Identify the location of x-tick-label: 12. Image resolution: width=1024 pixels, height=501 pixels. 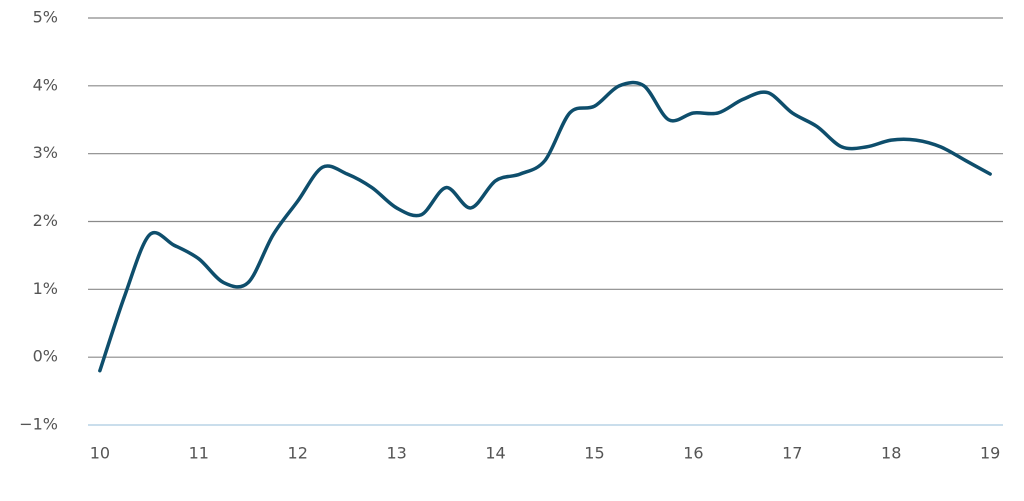
(298, 453).